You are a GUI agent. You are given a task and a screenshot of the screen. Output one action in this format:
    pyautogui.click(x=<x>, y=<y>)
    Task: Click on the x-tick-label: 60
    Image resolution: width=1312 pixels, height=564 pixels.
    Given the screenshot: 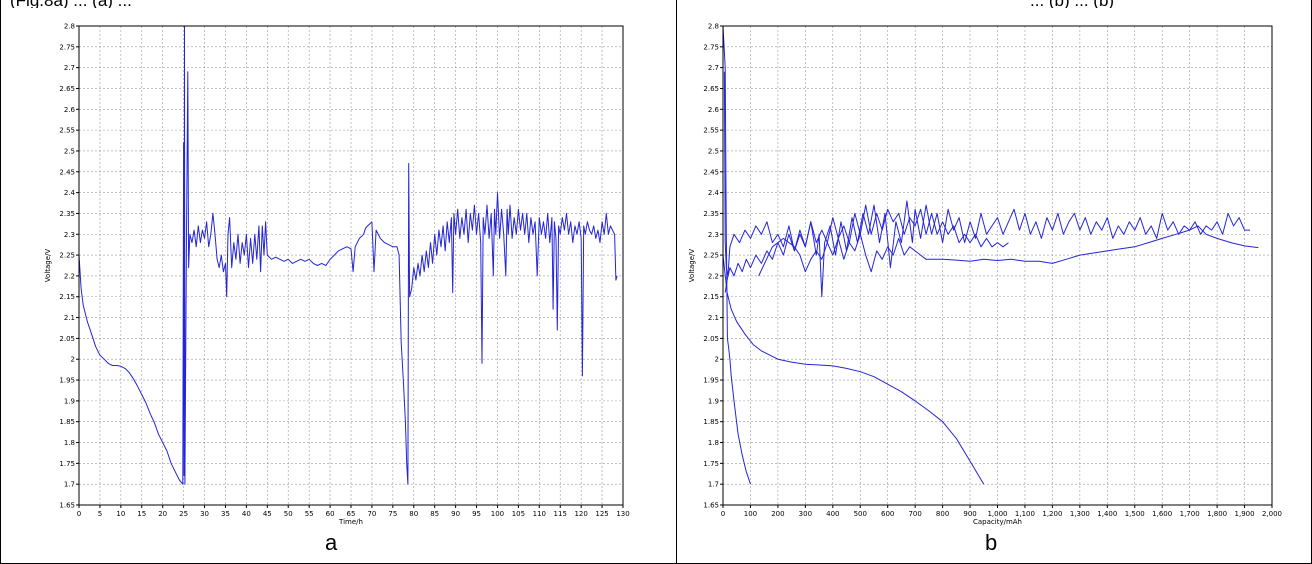 What is the action you would take?
    pyautogui.click(x=330, y=514)
    